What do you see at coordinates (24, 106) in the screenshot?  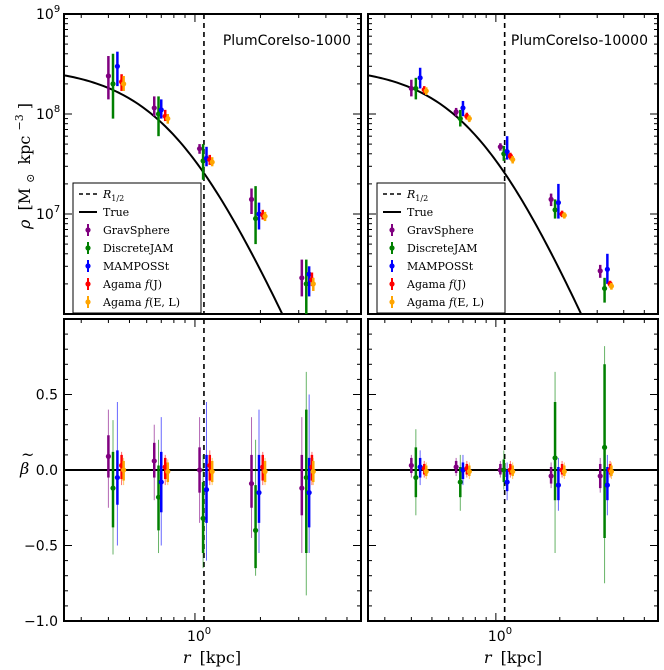 I see `rho-units-close: ]` at bounding box center [24, 106].